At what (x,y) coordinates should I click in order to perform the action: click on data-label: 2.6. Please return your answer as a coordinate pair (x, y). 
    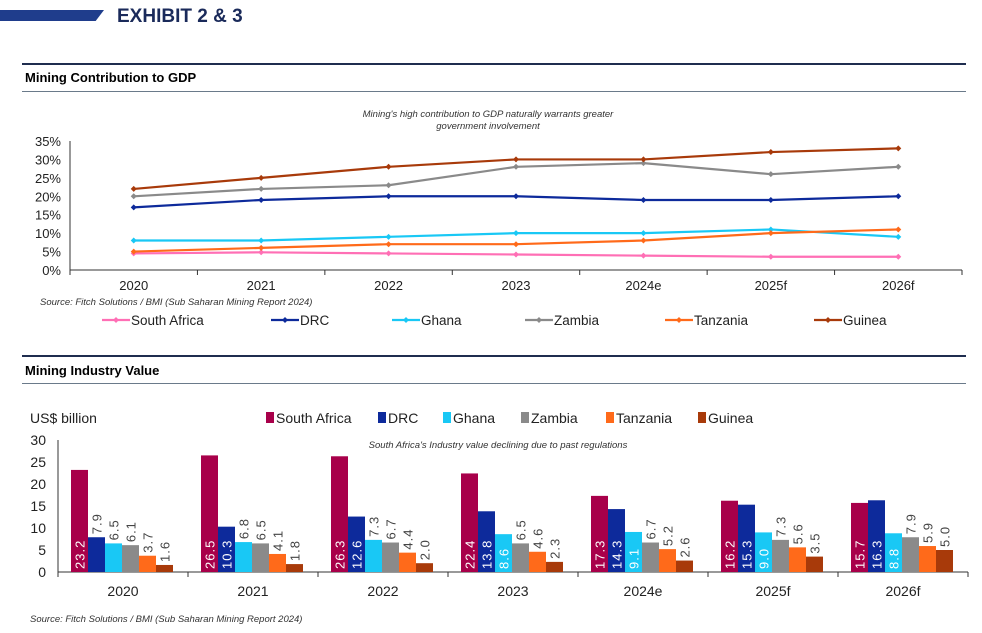
    Looking at the image, I should click on (685, 546).